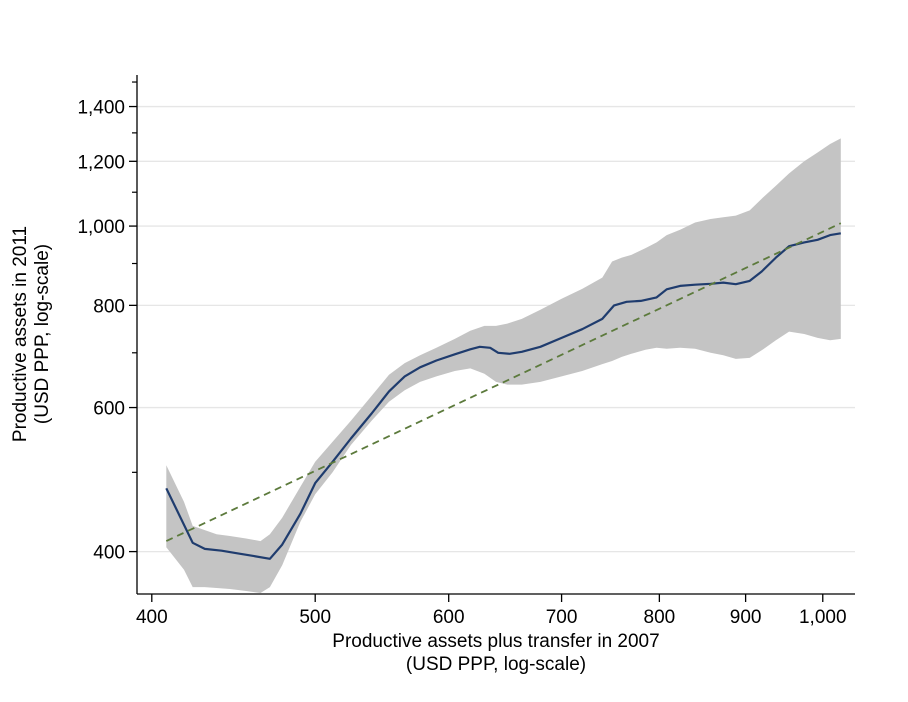 This screenshot has height=702, width=908. Describe the element at coordinates (315, 617) in the screenshot. I see `x-tick-label: 500` at that location.